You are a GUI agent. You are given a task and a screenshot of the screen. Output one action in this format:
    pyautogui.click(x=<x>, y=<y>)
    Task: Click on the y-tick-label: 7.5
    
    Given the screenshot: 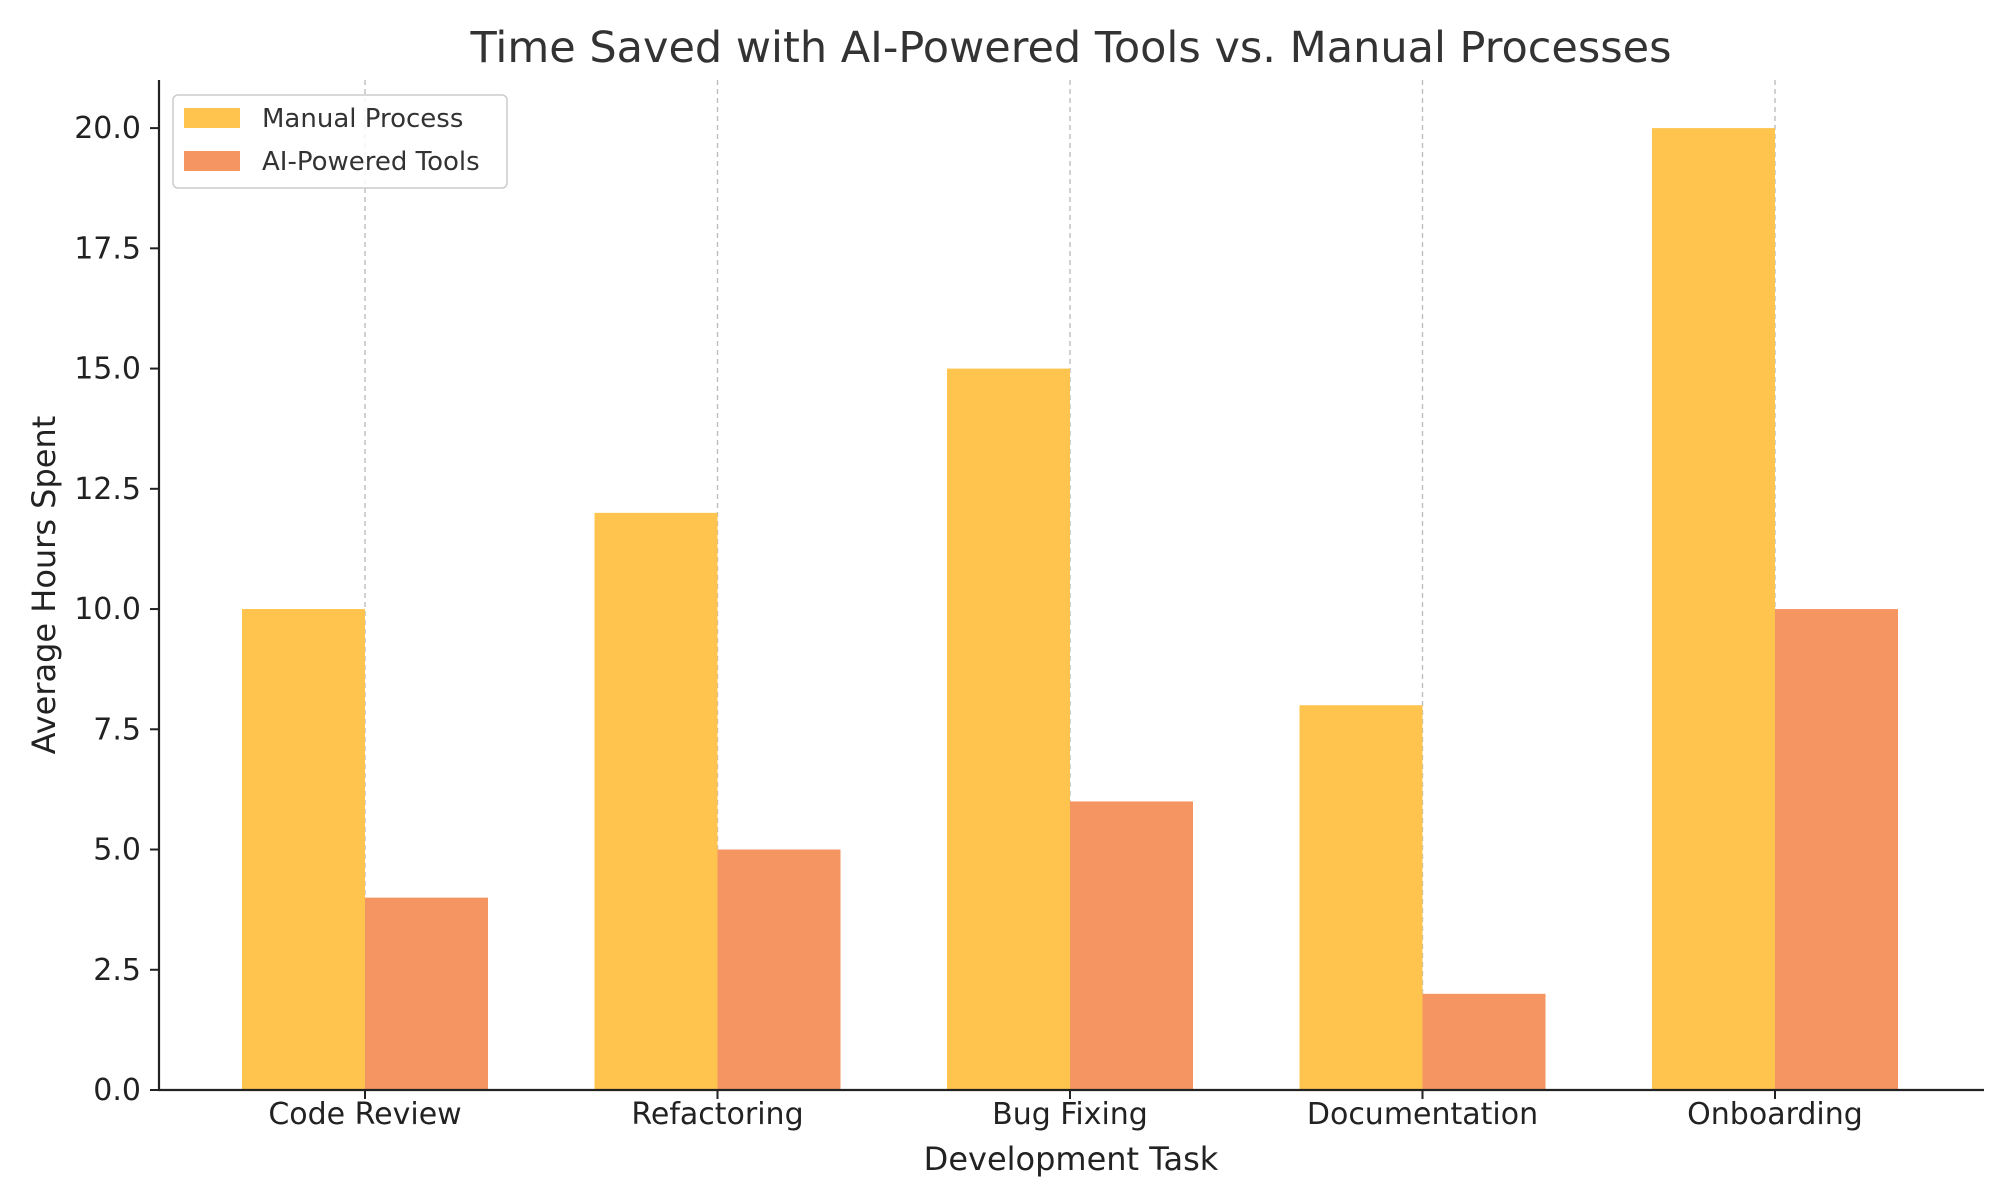 What is the action you would take?
    pyautogui.click(x=117, y=729)
    